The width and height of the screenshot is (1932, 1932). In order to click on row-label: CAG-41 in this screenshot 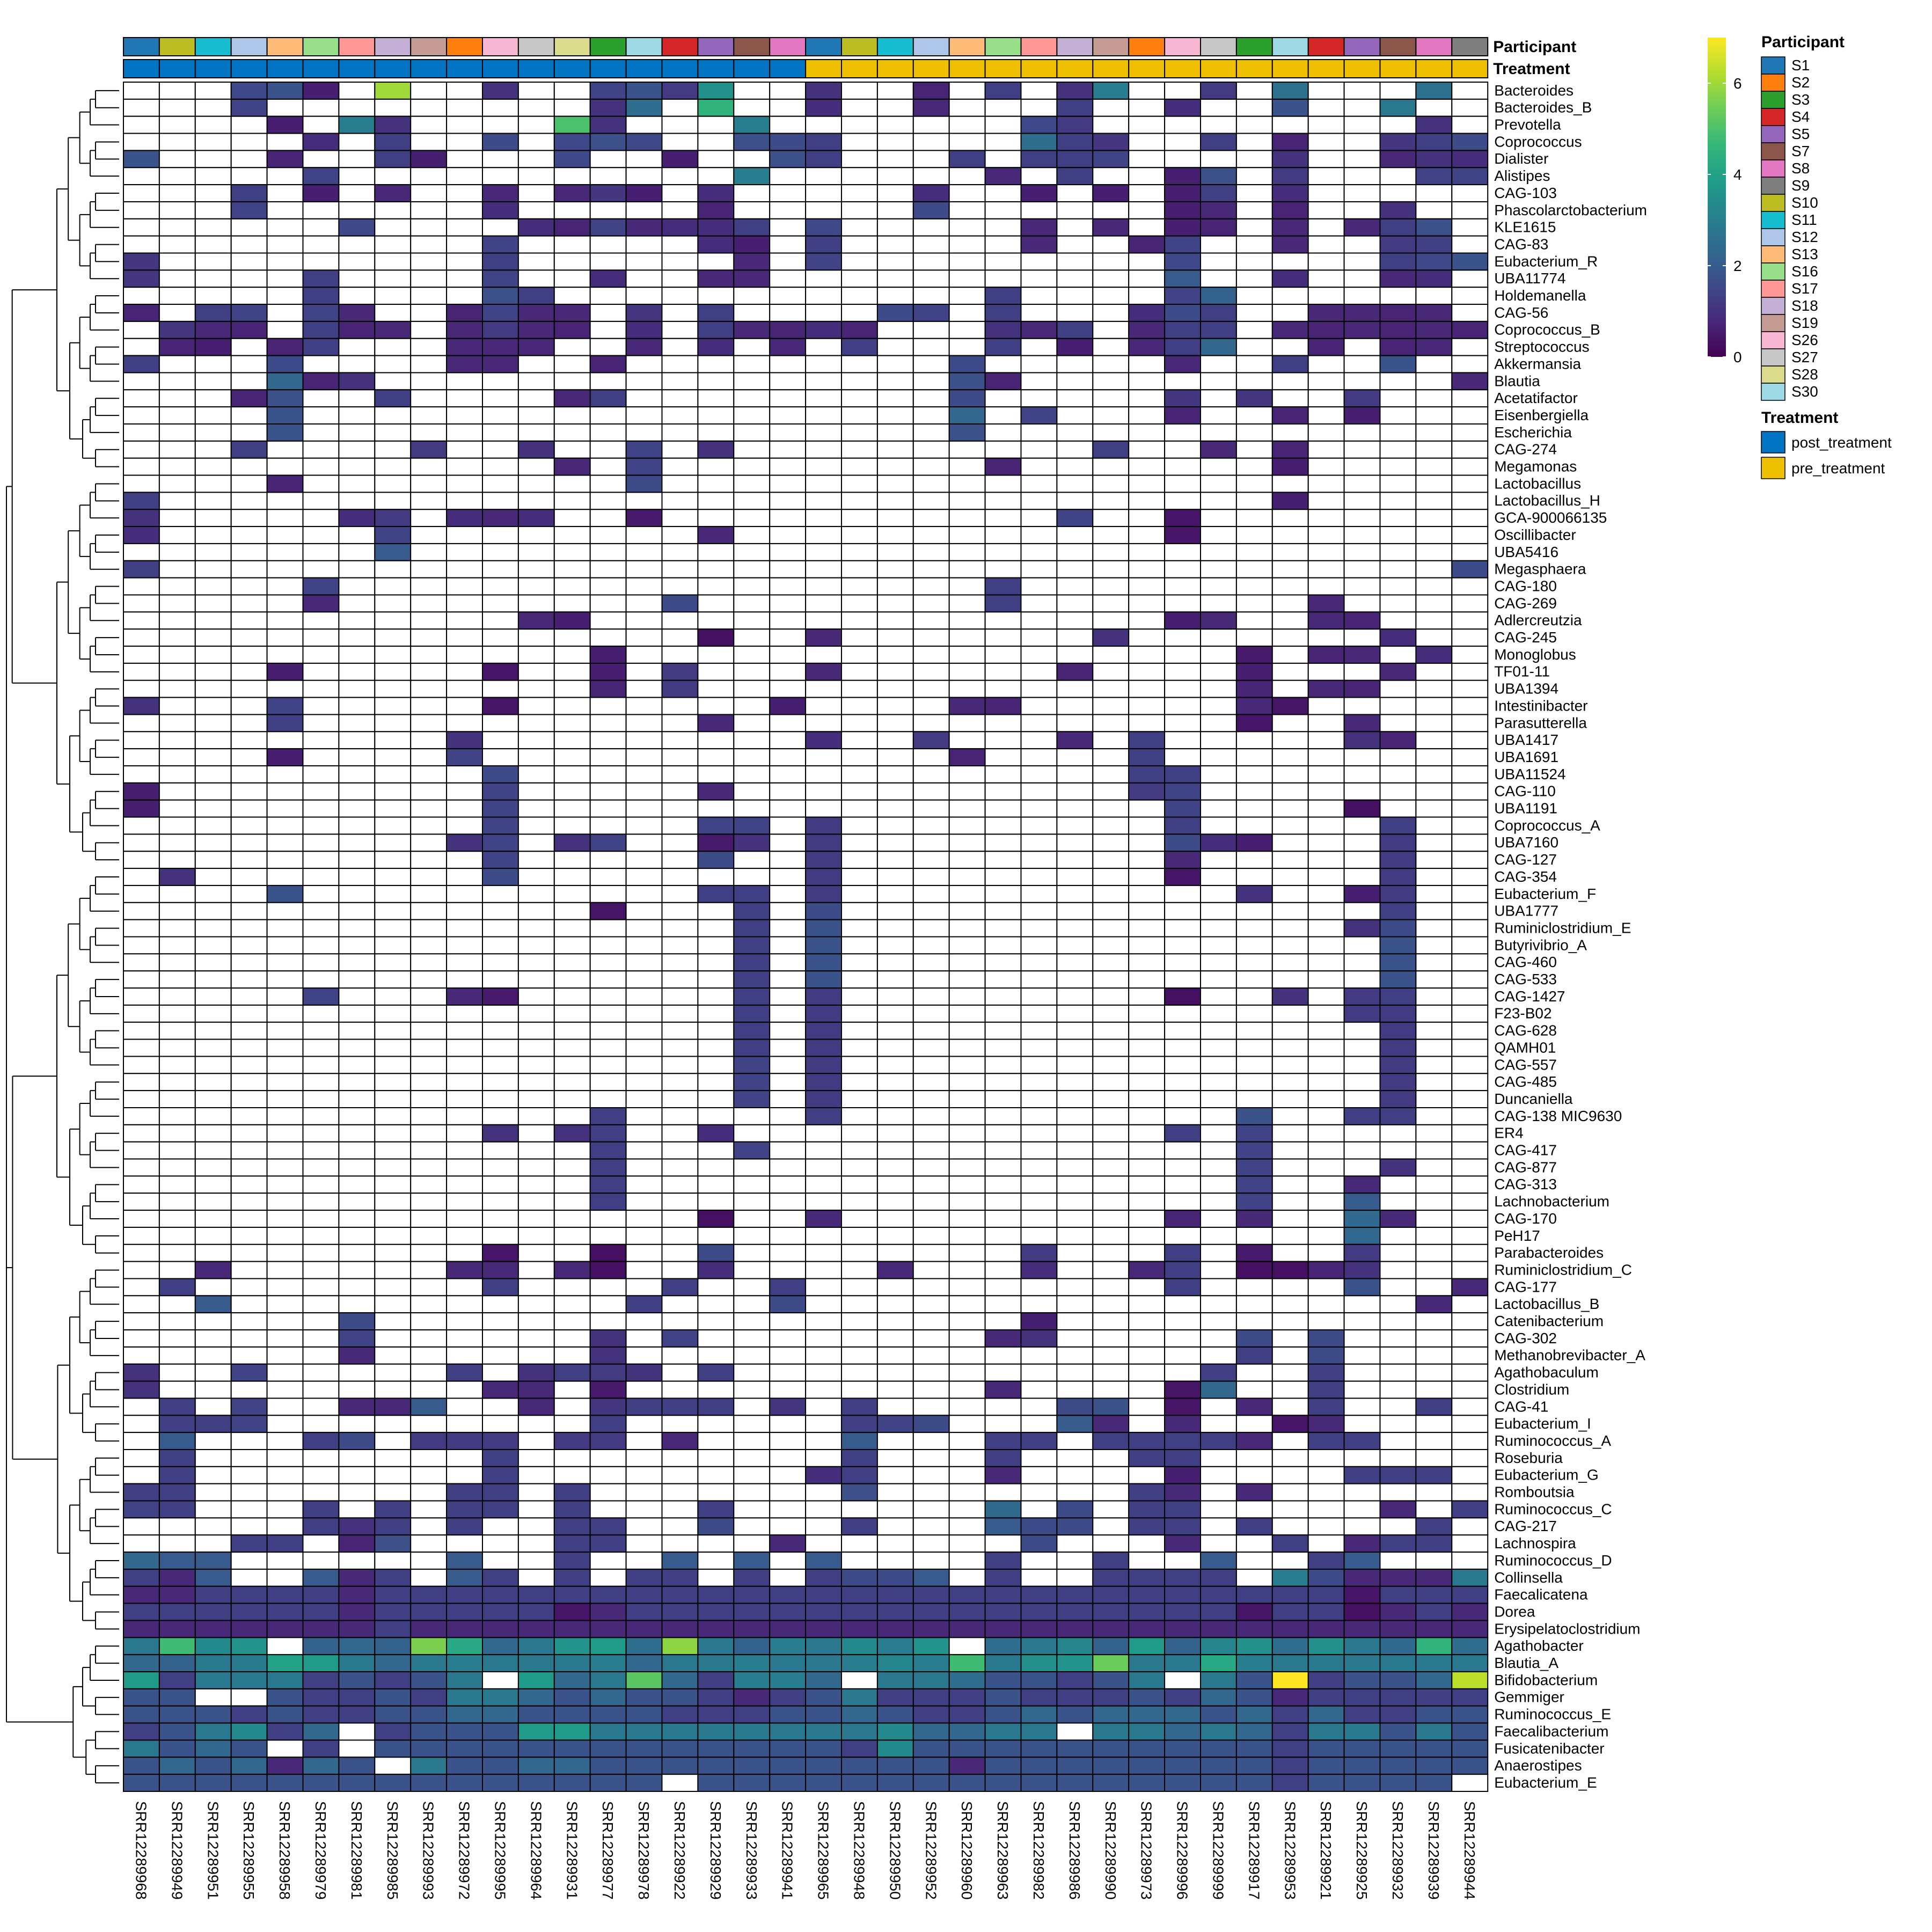, I will do `click(1521, 1406)`.